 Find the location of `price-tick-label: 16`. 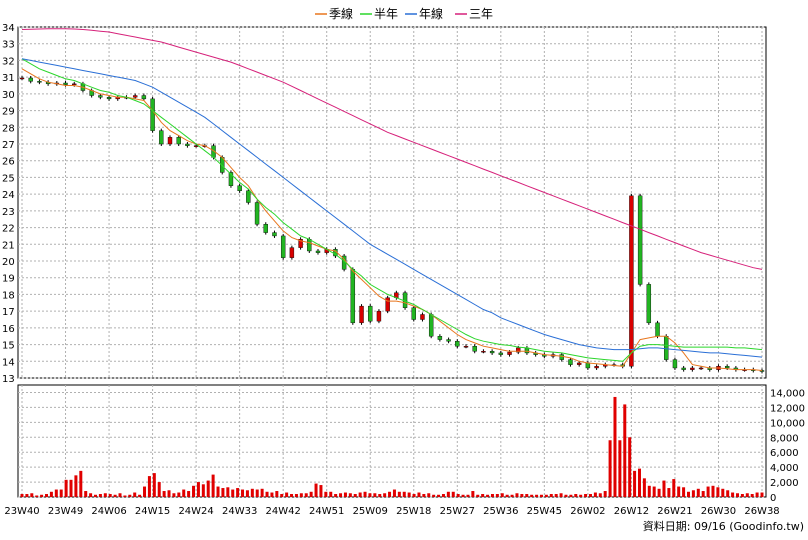

price-tick-label: 16 is located at coordinates (8, 329).